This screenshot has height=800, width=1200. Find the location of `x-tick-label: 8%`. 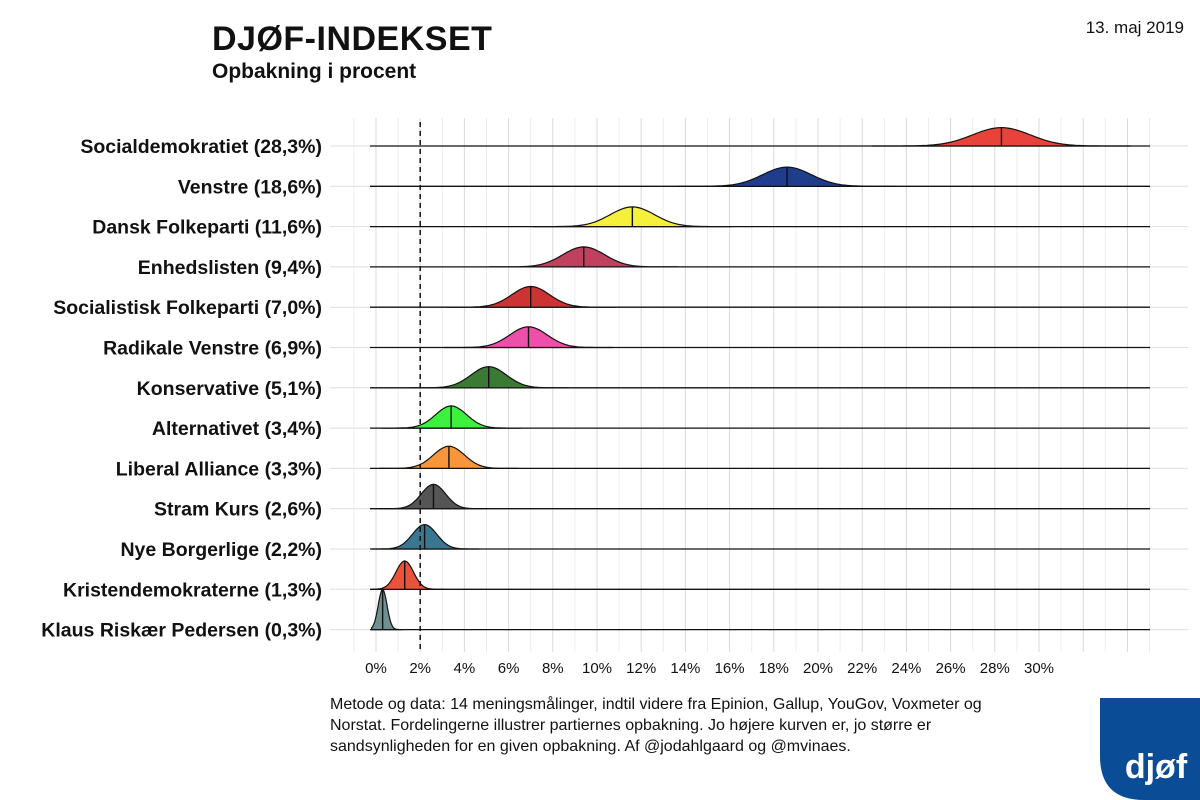

x-tick-label: 8% is located at coordinates (553, 668).